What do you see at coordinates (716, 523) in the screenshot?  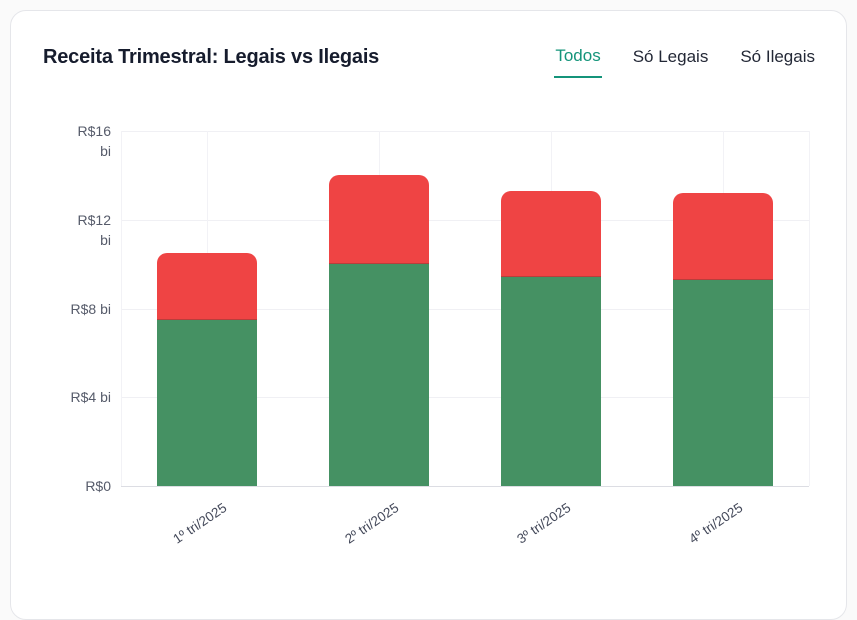 I see `x-axis-category-label: 4º tri/2025` at bounding box center [716, 523].